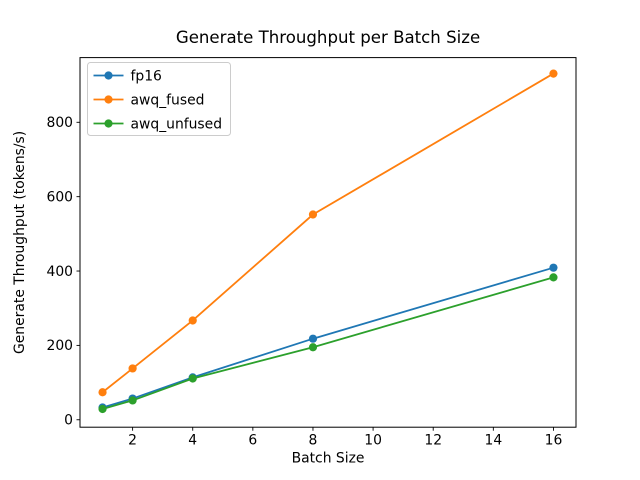 This screenshot has height=480, width=640. Describe the element at coordinates (59, 272) in the screenshot. I see `y-tick-label: 400` at that location.